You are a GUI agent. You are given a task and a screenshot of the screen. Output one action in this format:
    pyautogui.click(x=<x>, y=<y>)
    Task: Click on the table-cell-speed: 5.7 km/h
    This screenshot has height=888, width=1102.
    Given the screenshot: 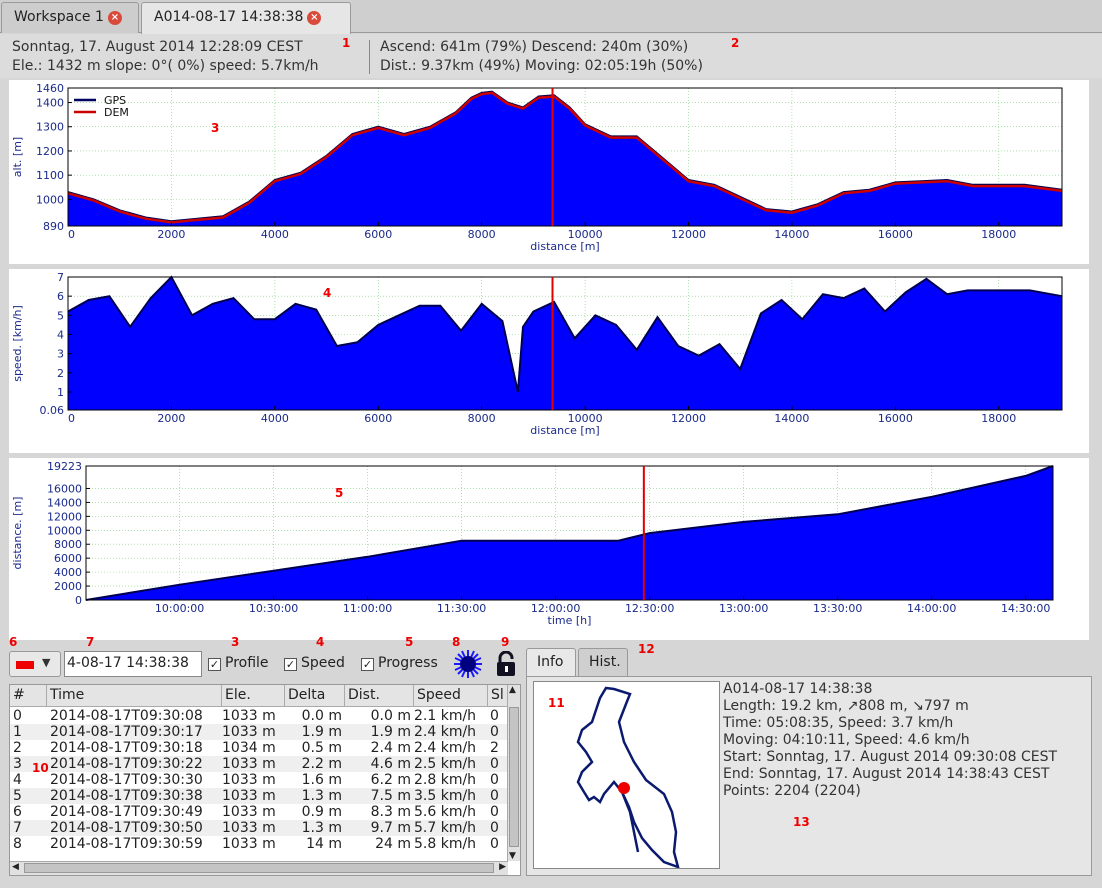 What is the action you would take?
    pyautogui.click(x=445, y=828)
    